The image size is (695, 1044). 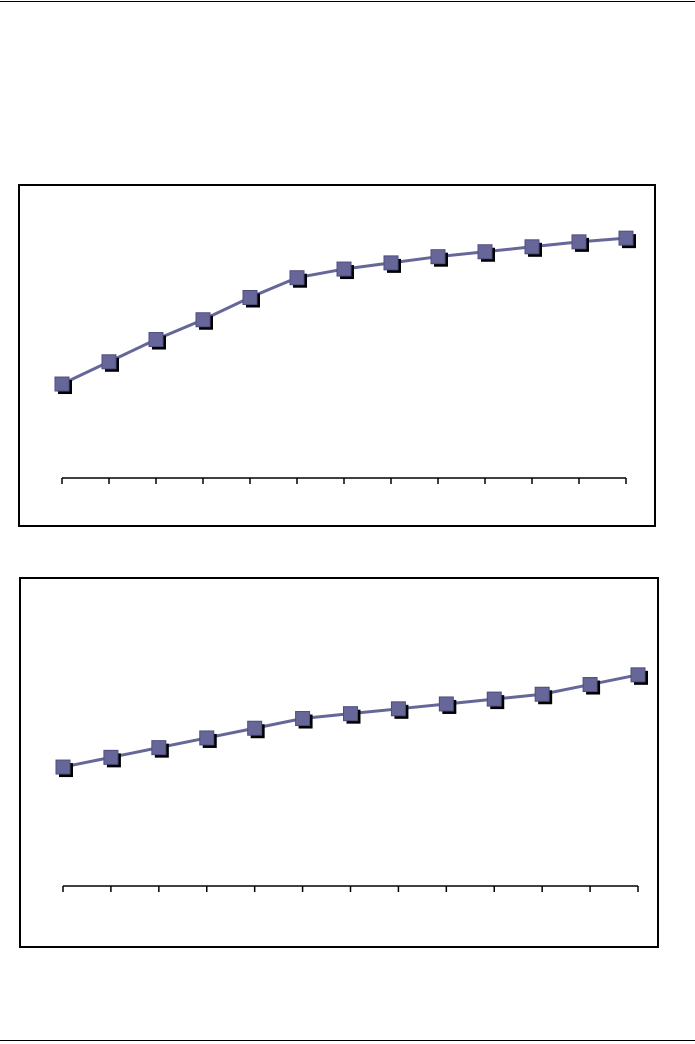 I want to click on series-line, so click(x=344, y=311).